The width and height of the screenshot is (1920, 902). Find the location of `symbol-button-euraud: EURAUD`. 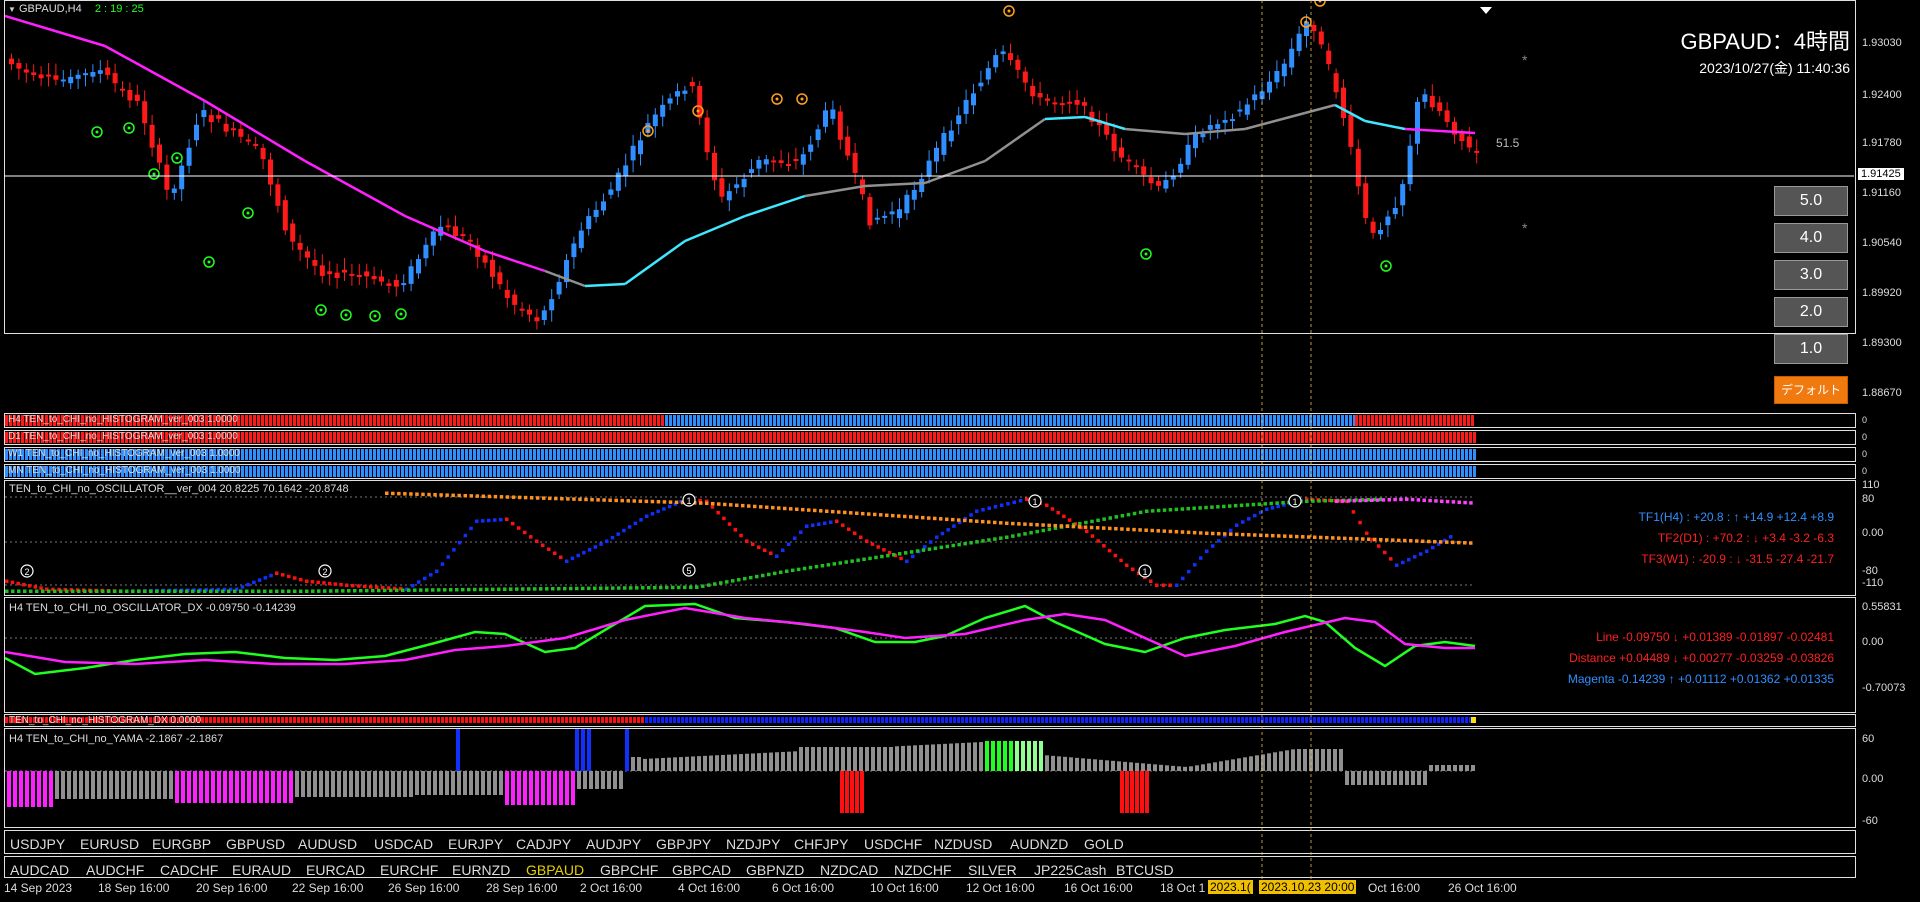

symbol-button-euraud: EURAUD is located at coordinates (262, 870).